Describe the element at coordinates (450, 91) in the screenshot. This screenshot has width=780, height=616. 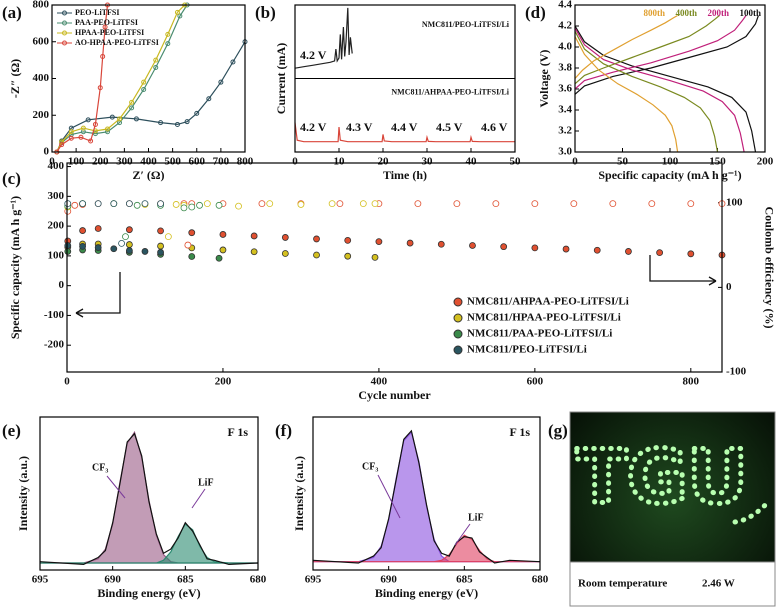
I see `series-label: NMC811/AHPAA-PEO-LiTFSI/Li` at that location.